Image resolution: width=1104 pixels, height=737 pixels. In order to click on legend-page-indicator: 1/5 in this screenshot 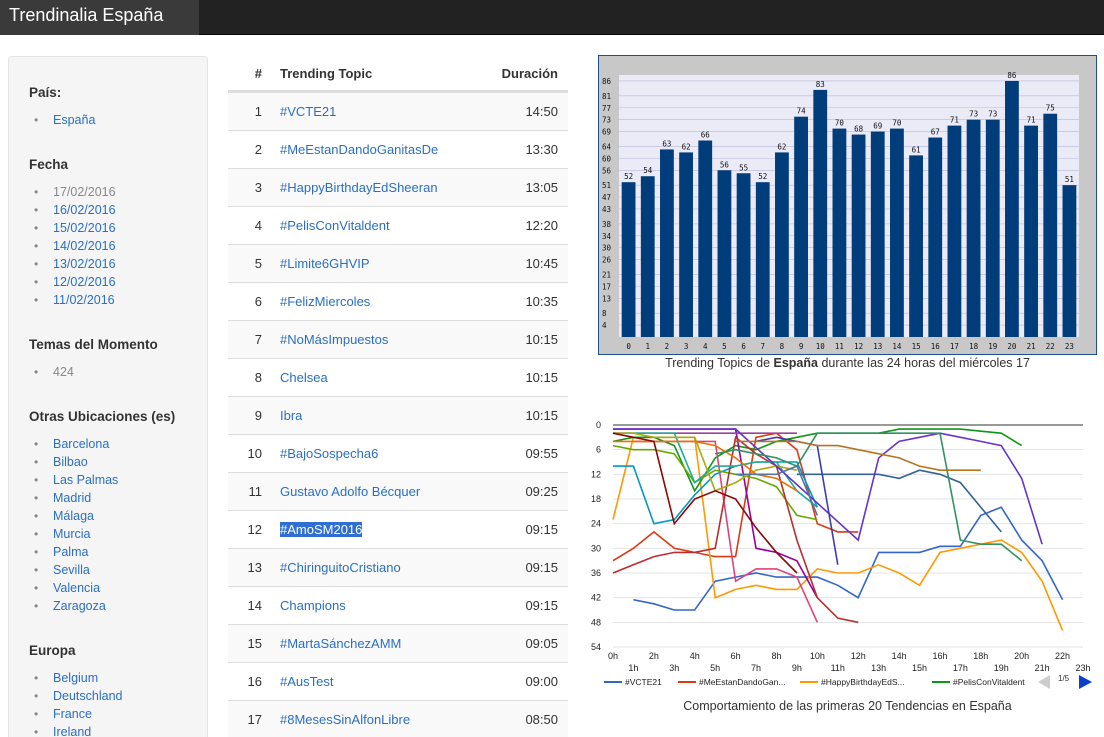, I will do `click(1064, 678)`.